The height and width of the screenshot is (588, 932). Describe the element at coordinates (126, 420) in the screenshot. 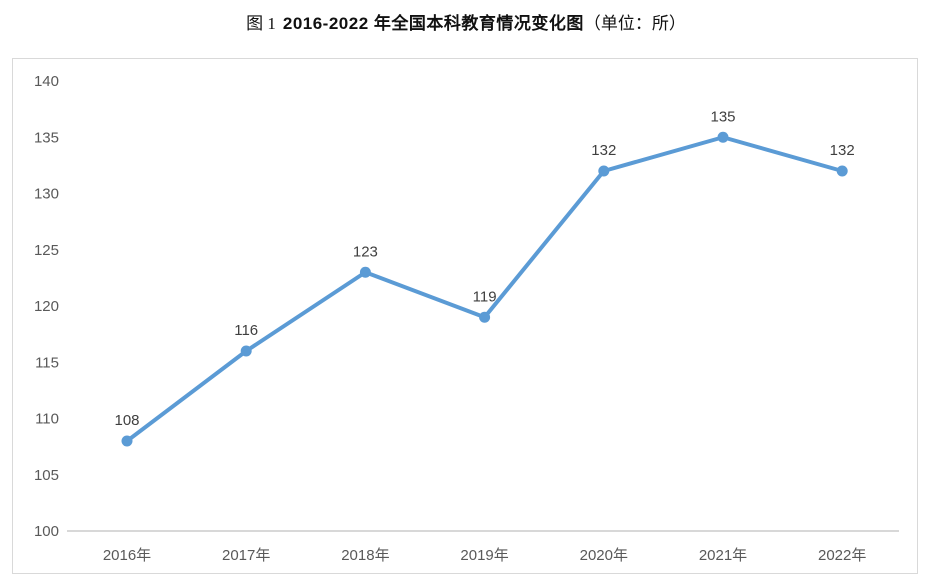

I see `data-label: 108` at that location.